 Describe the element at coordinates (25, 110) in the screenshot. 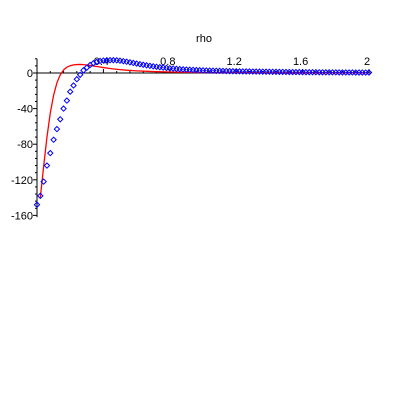

I see `y-tick-label: -40` at that location.